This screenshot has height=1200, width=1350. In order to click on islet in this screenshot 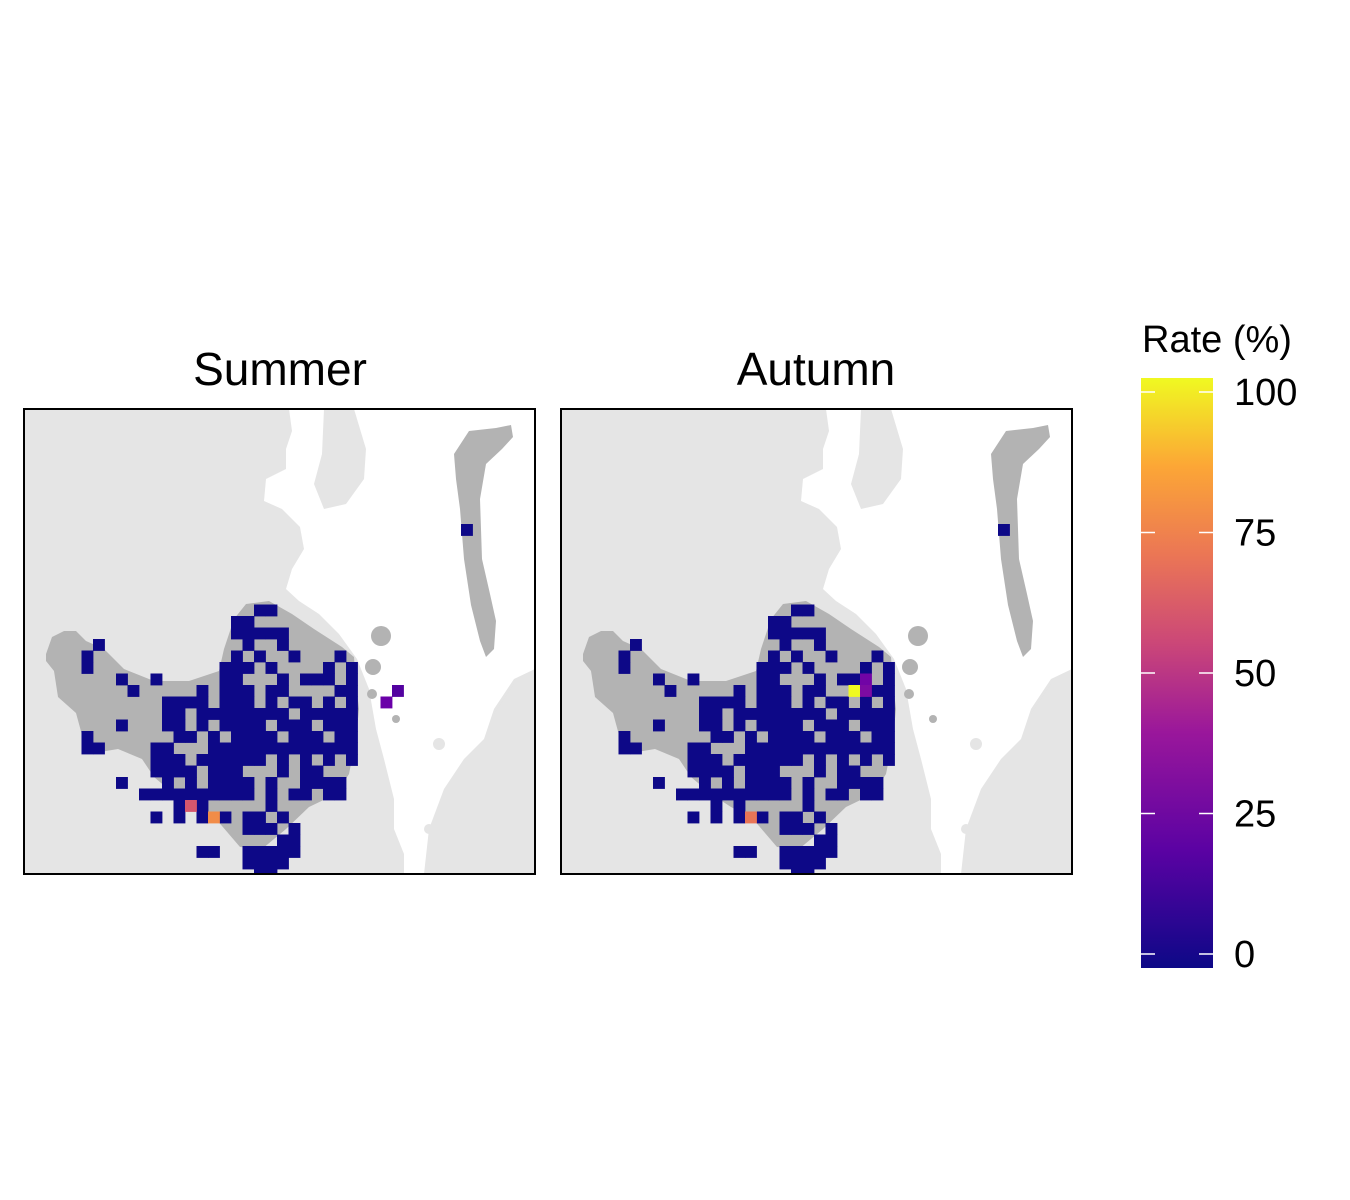, I will do `click(933, 719)`.